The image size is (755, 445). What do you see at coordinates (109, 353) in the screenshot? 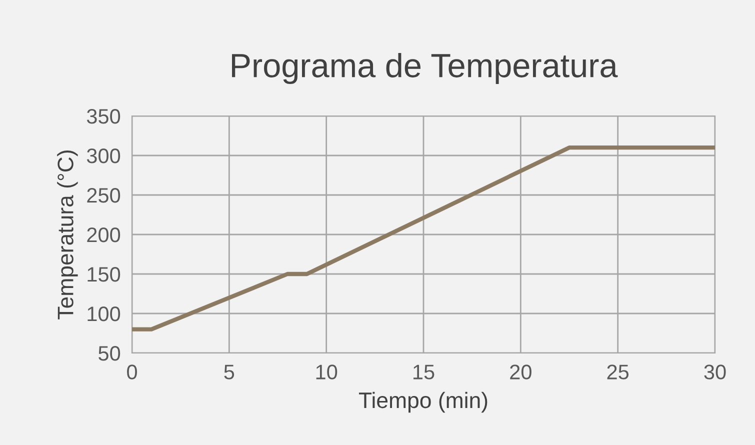
I see `y-tick-label: 50` at bounding box center [109, 353].